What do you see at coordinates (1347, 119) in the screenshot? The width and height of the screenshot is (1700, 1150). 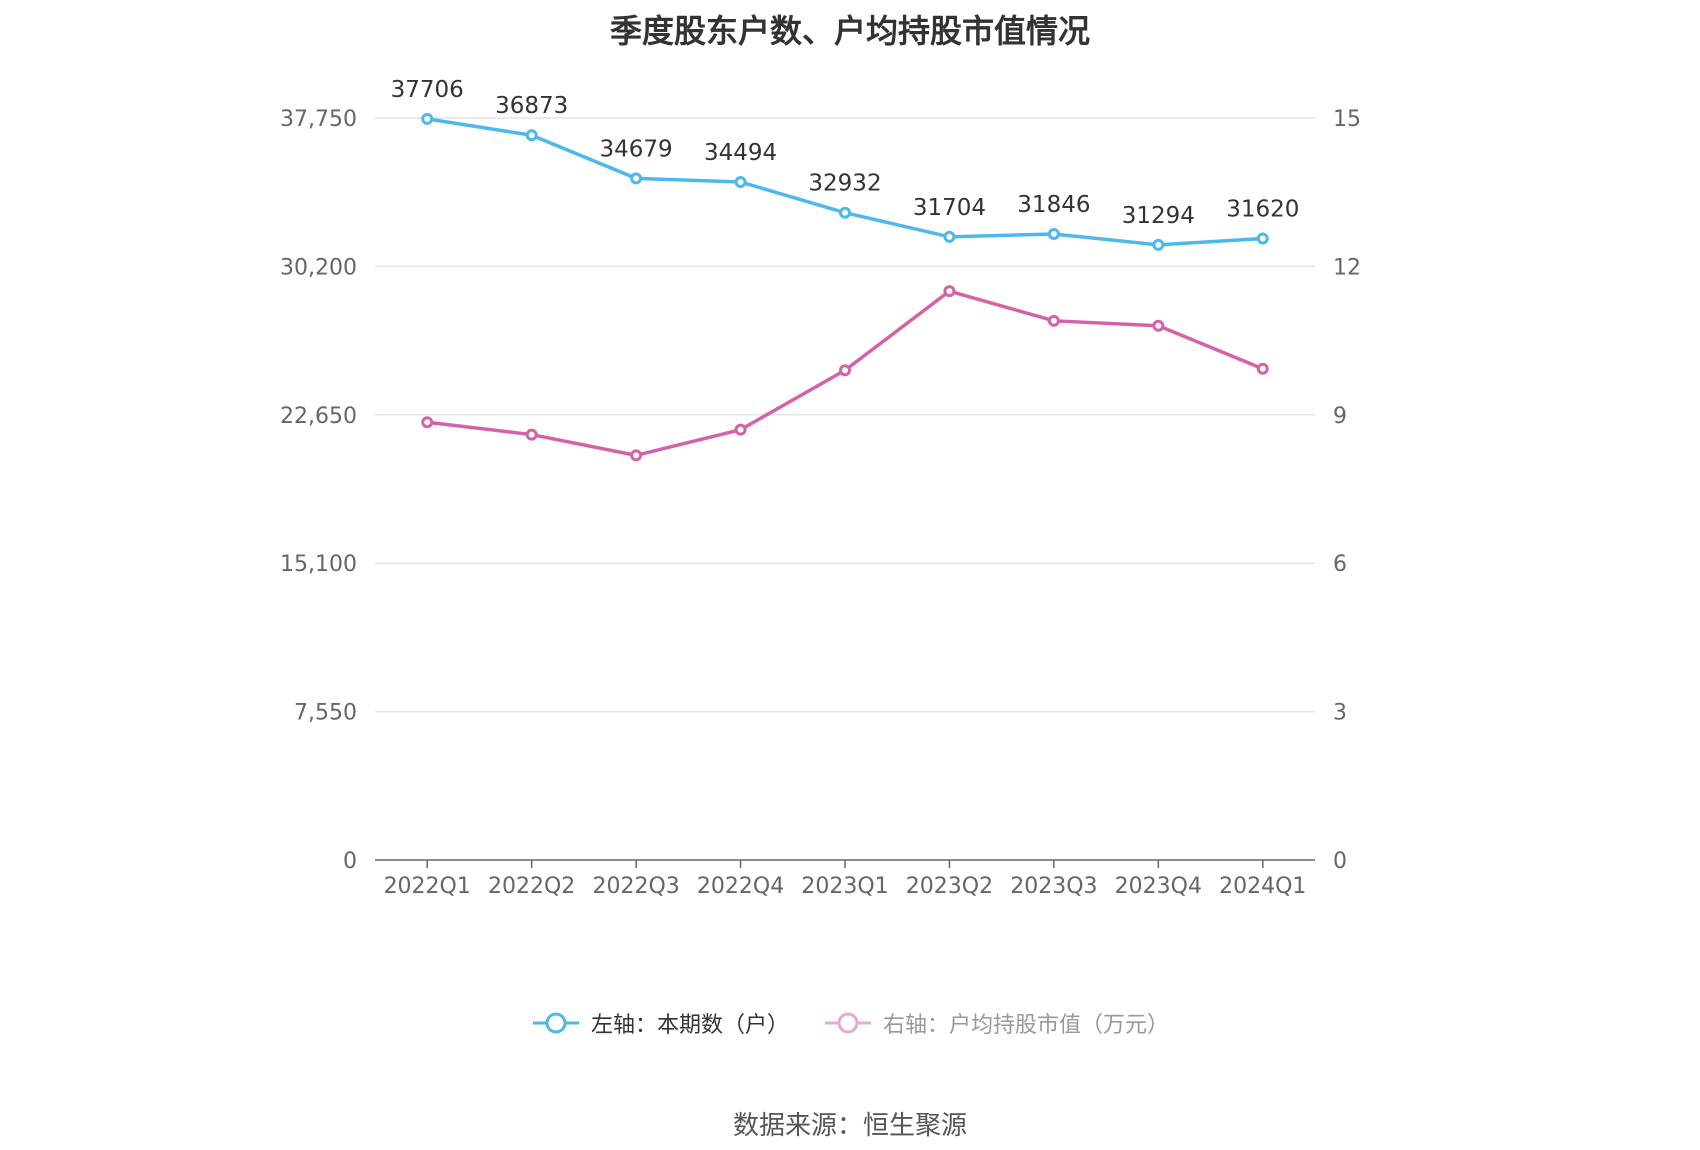 I see `right-axis-tick-label: 15` at bounding box center [1347, 119].